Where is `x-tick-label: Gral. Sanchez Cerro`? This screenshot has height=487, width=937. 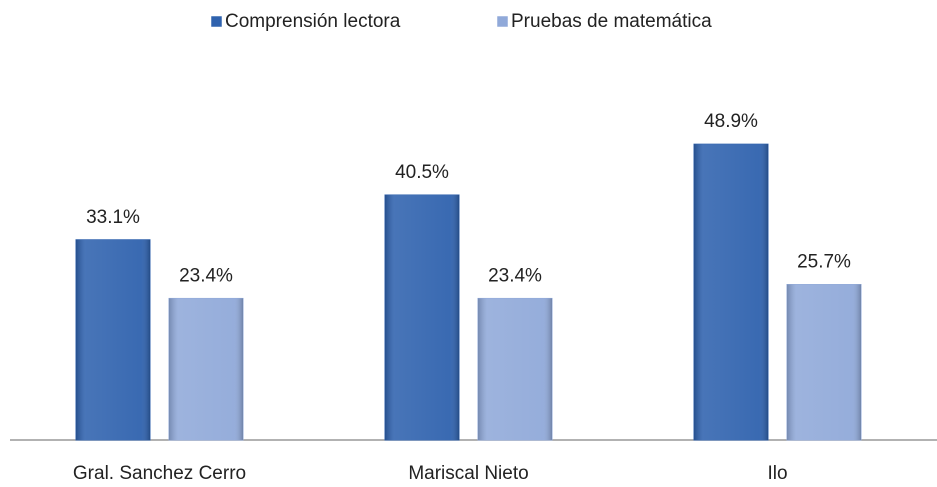 x-tick-label: Gral. Sanchez Cerro is located at coordinates (159, 473).